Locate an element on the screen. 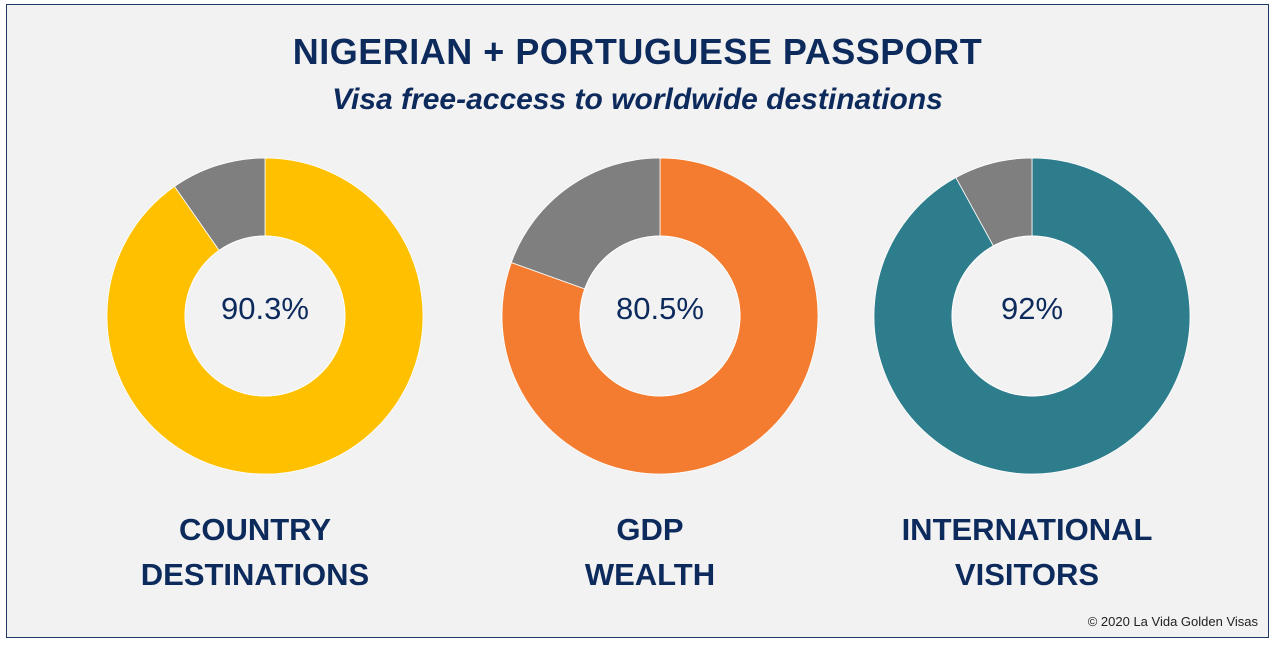  caption-line: VISITORS is located at coordinates (1027, 574).